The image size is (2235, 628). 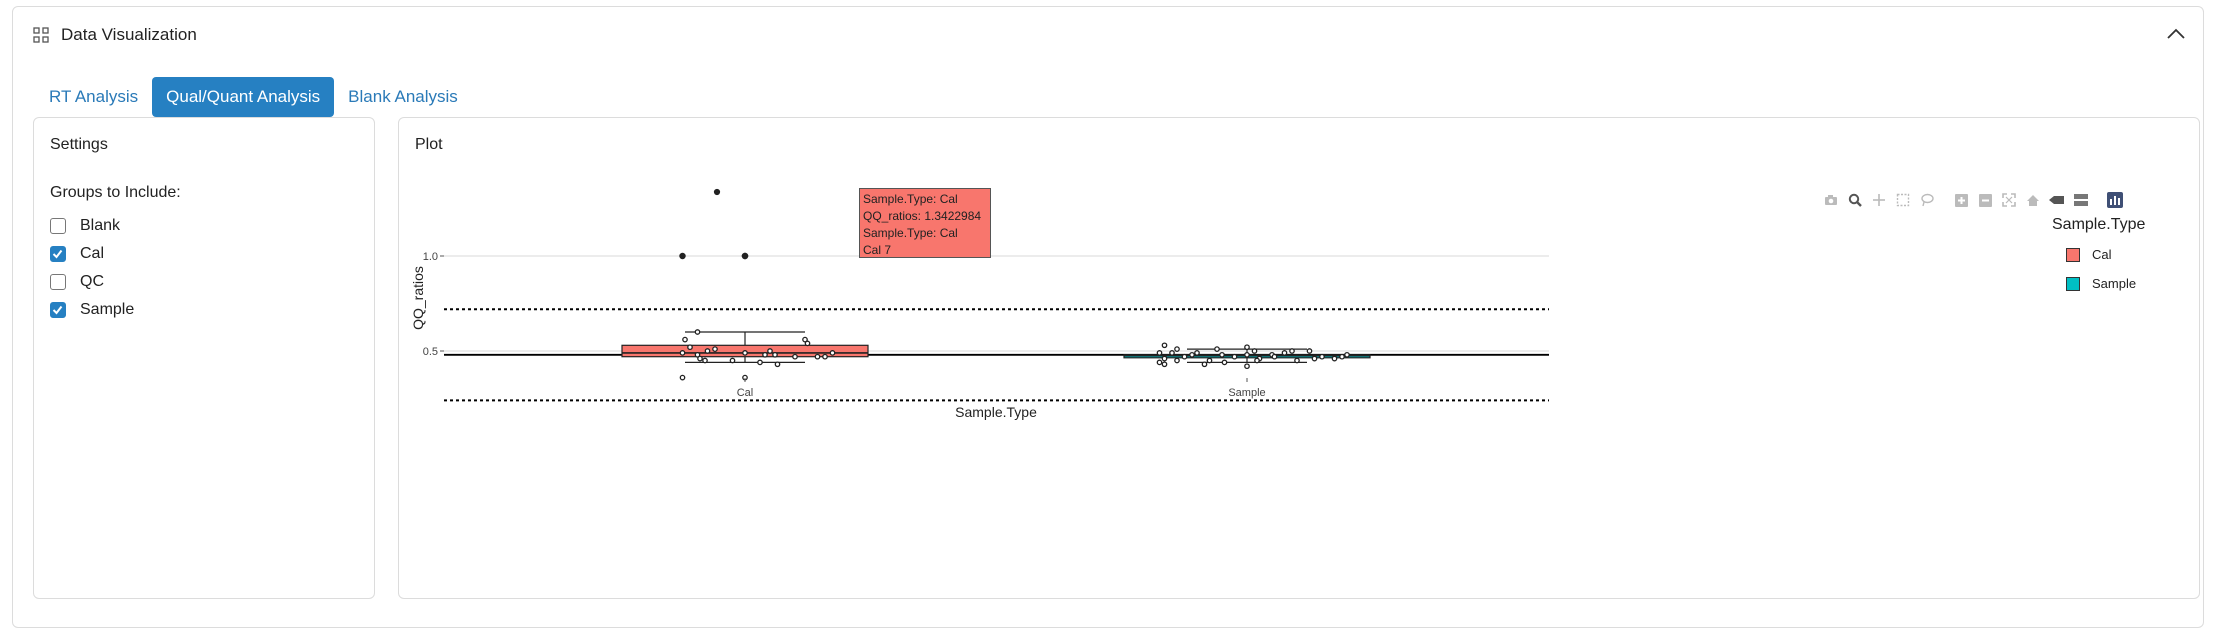 I want to click on group-label: QC, so click(x=92, y=281).